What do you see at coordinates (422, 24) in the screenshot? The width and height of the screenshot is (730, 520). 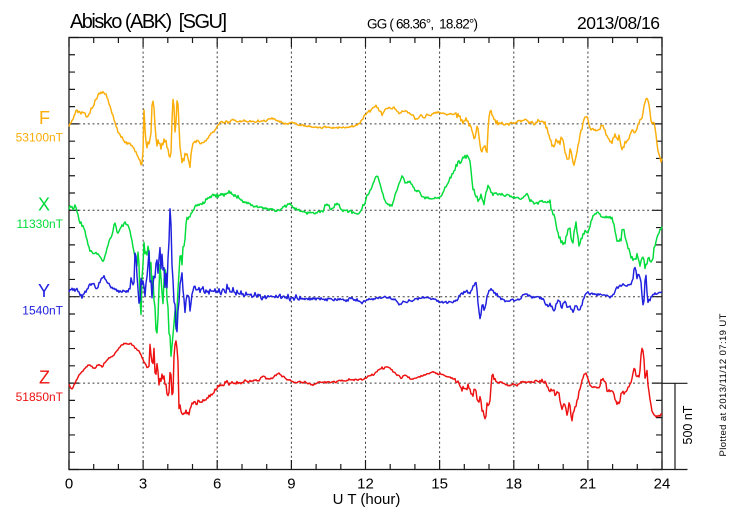 I see `svg-text: GG ( 68.36°, 18.82°)` at bounding box center [422, 24].